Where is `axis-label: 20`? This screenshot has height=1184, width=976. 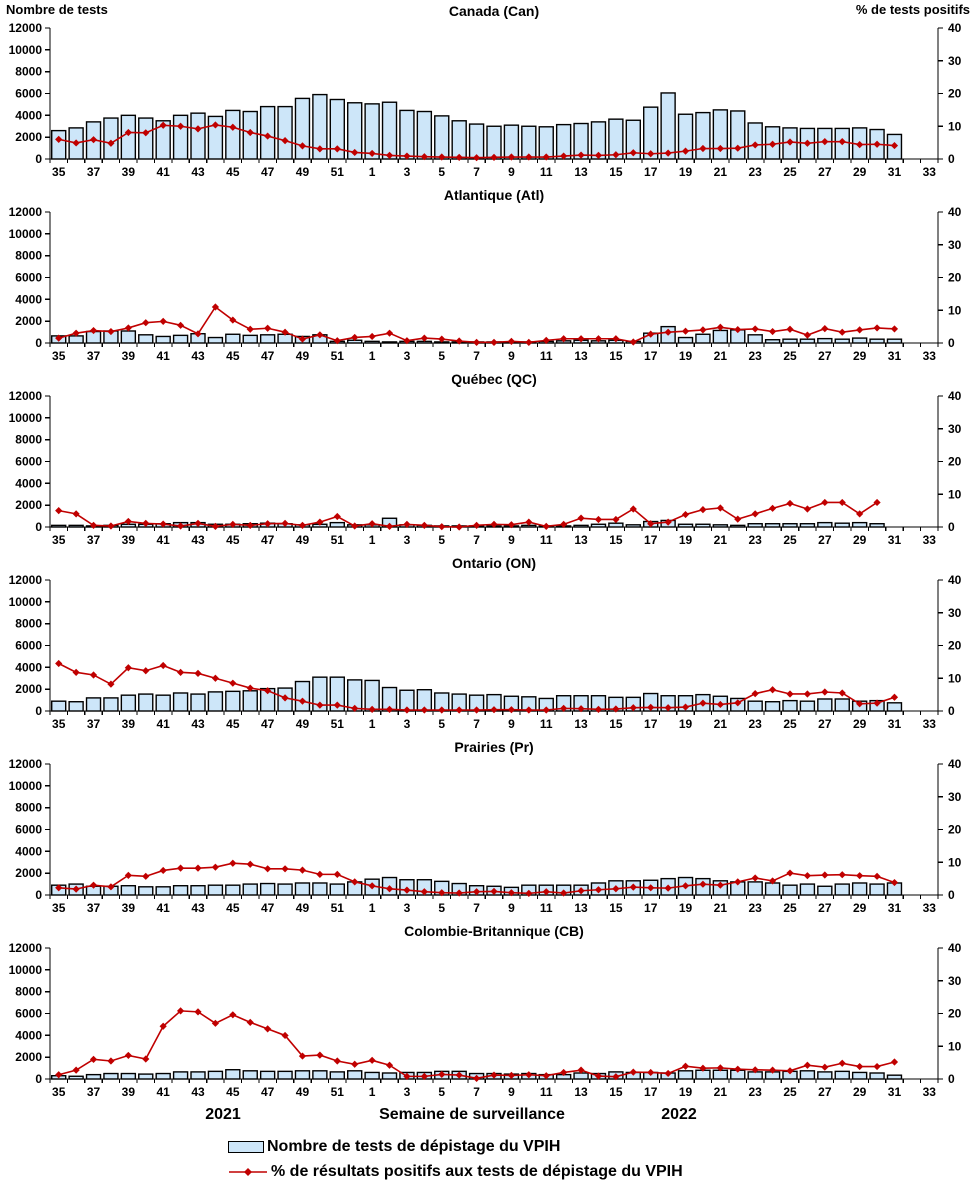
axis-label: 20 is located at coordinates (955, 94).